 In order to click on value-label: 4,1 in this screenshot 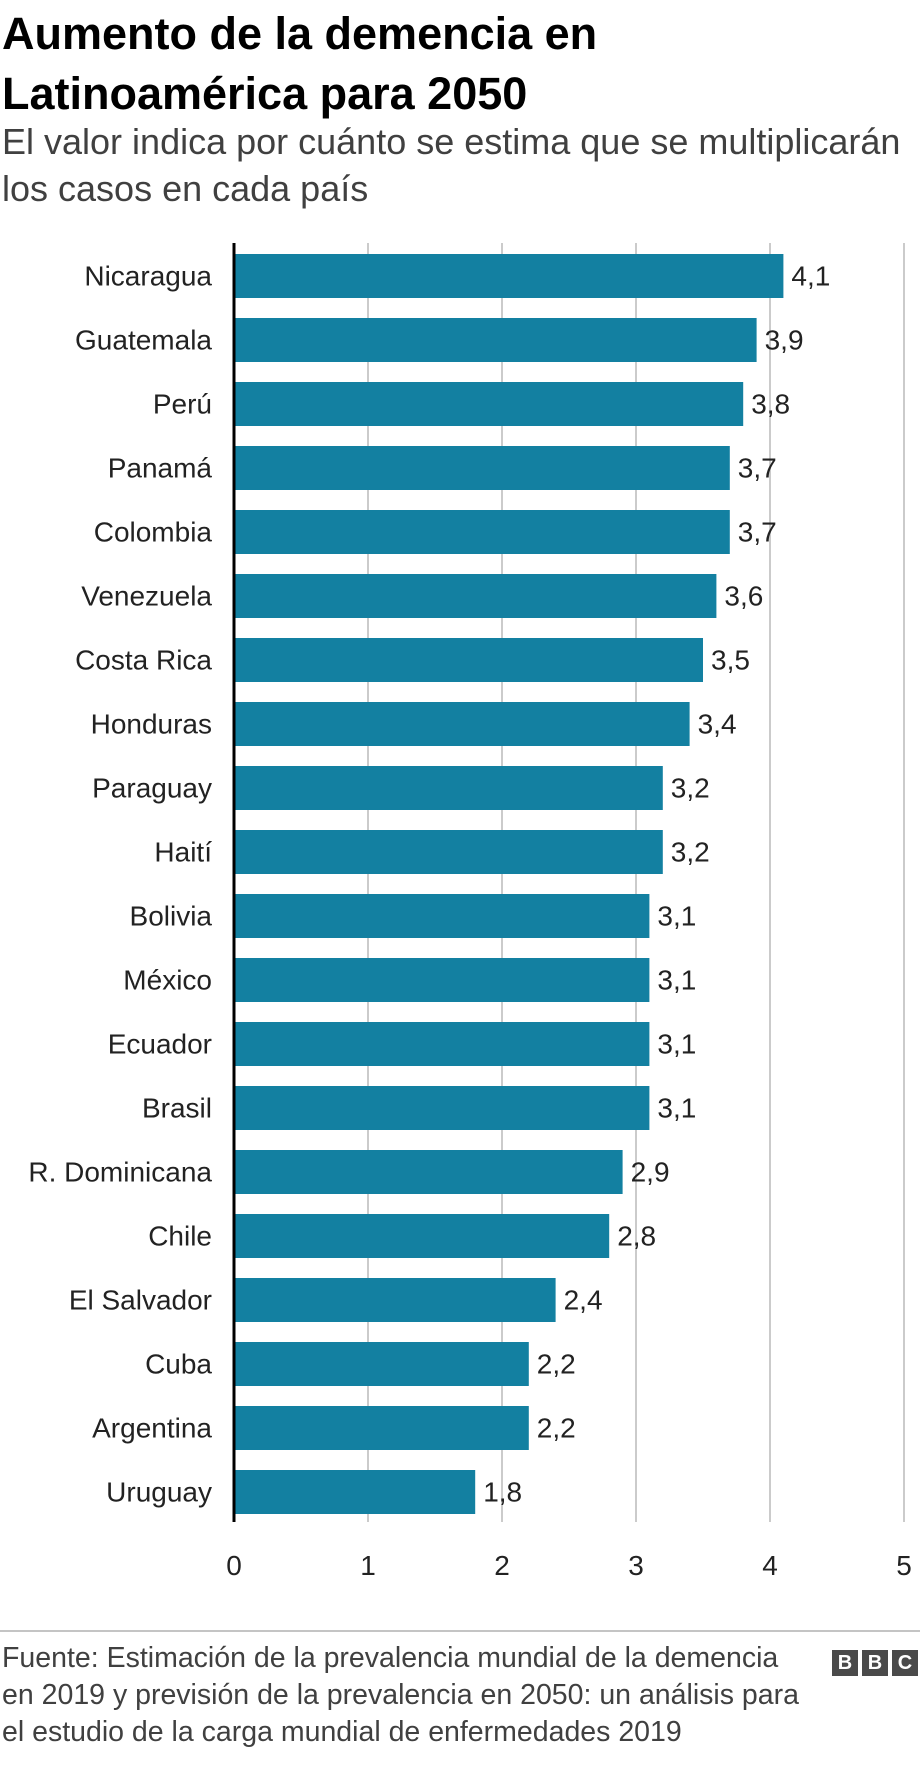, I will do `click(810, 276)`.